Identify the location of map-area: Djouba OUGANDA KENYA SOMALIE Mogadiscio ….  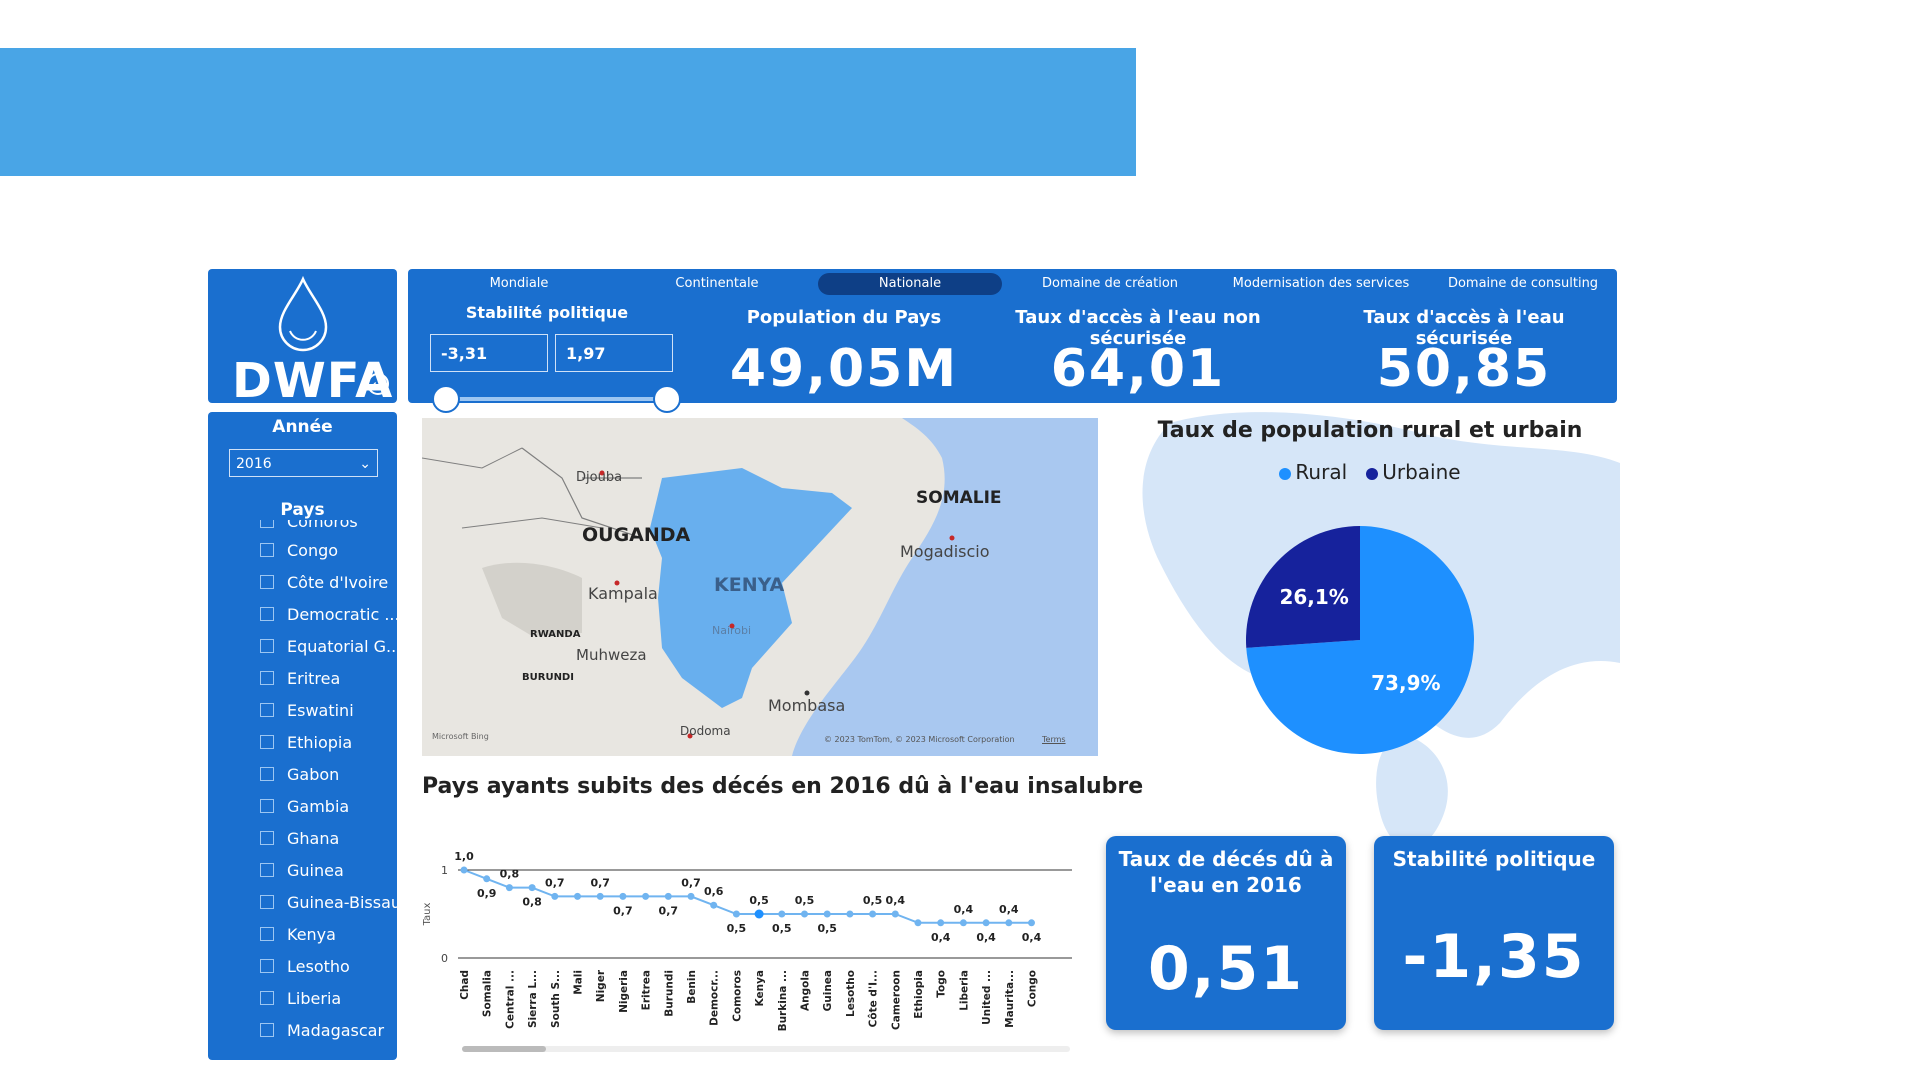
(760, 587).